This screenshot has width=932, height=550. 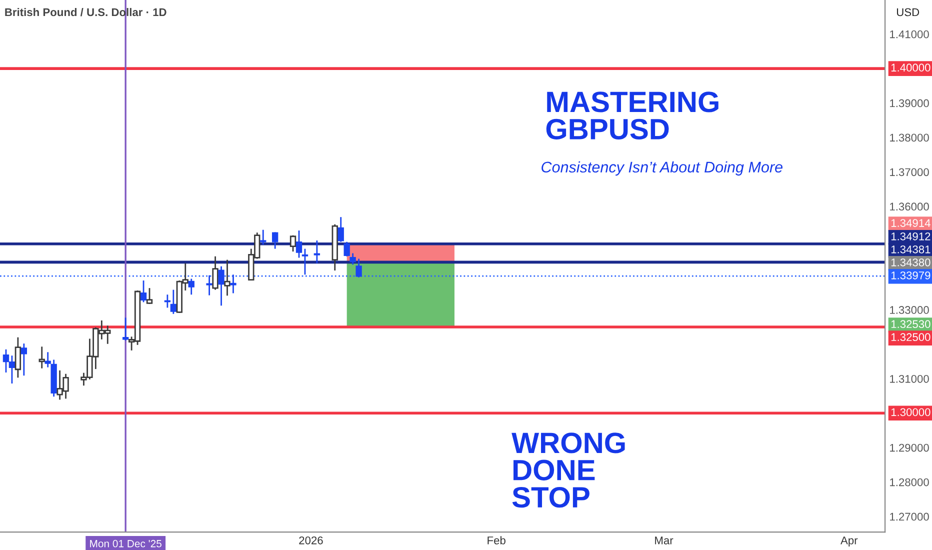 What do you see at coordinates (909, 378) in the screenshot?
I see `y-tick-label: 1.31000` at bounding box center [909, 378].